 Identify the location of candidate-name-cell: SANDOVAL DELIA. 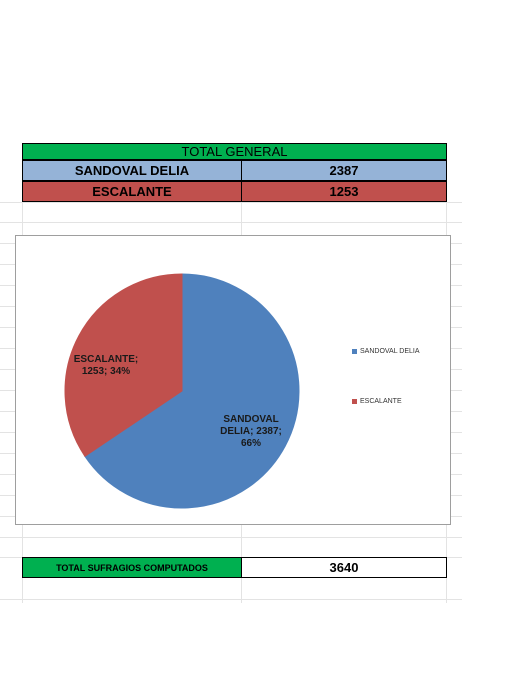
(132, 170).